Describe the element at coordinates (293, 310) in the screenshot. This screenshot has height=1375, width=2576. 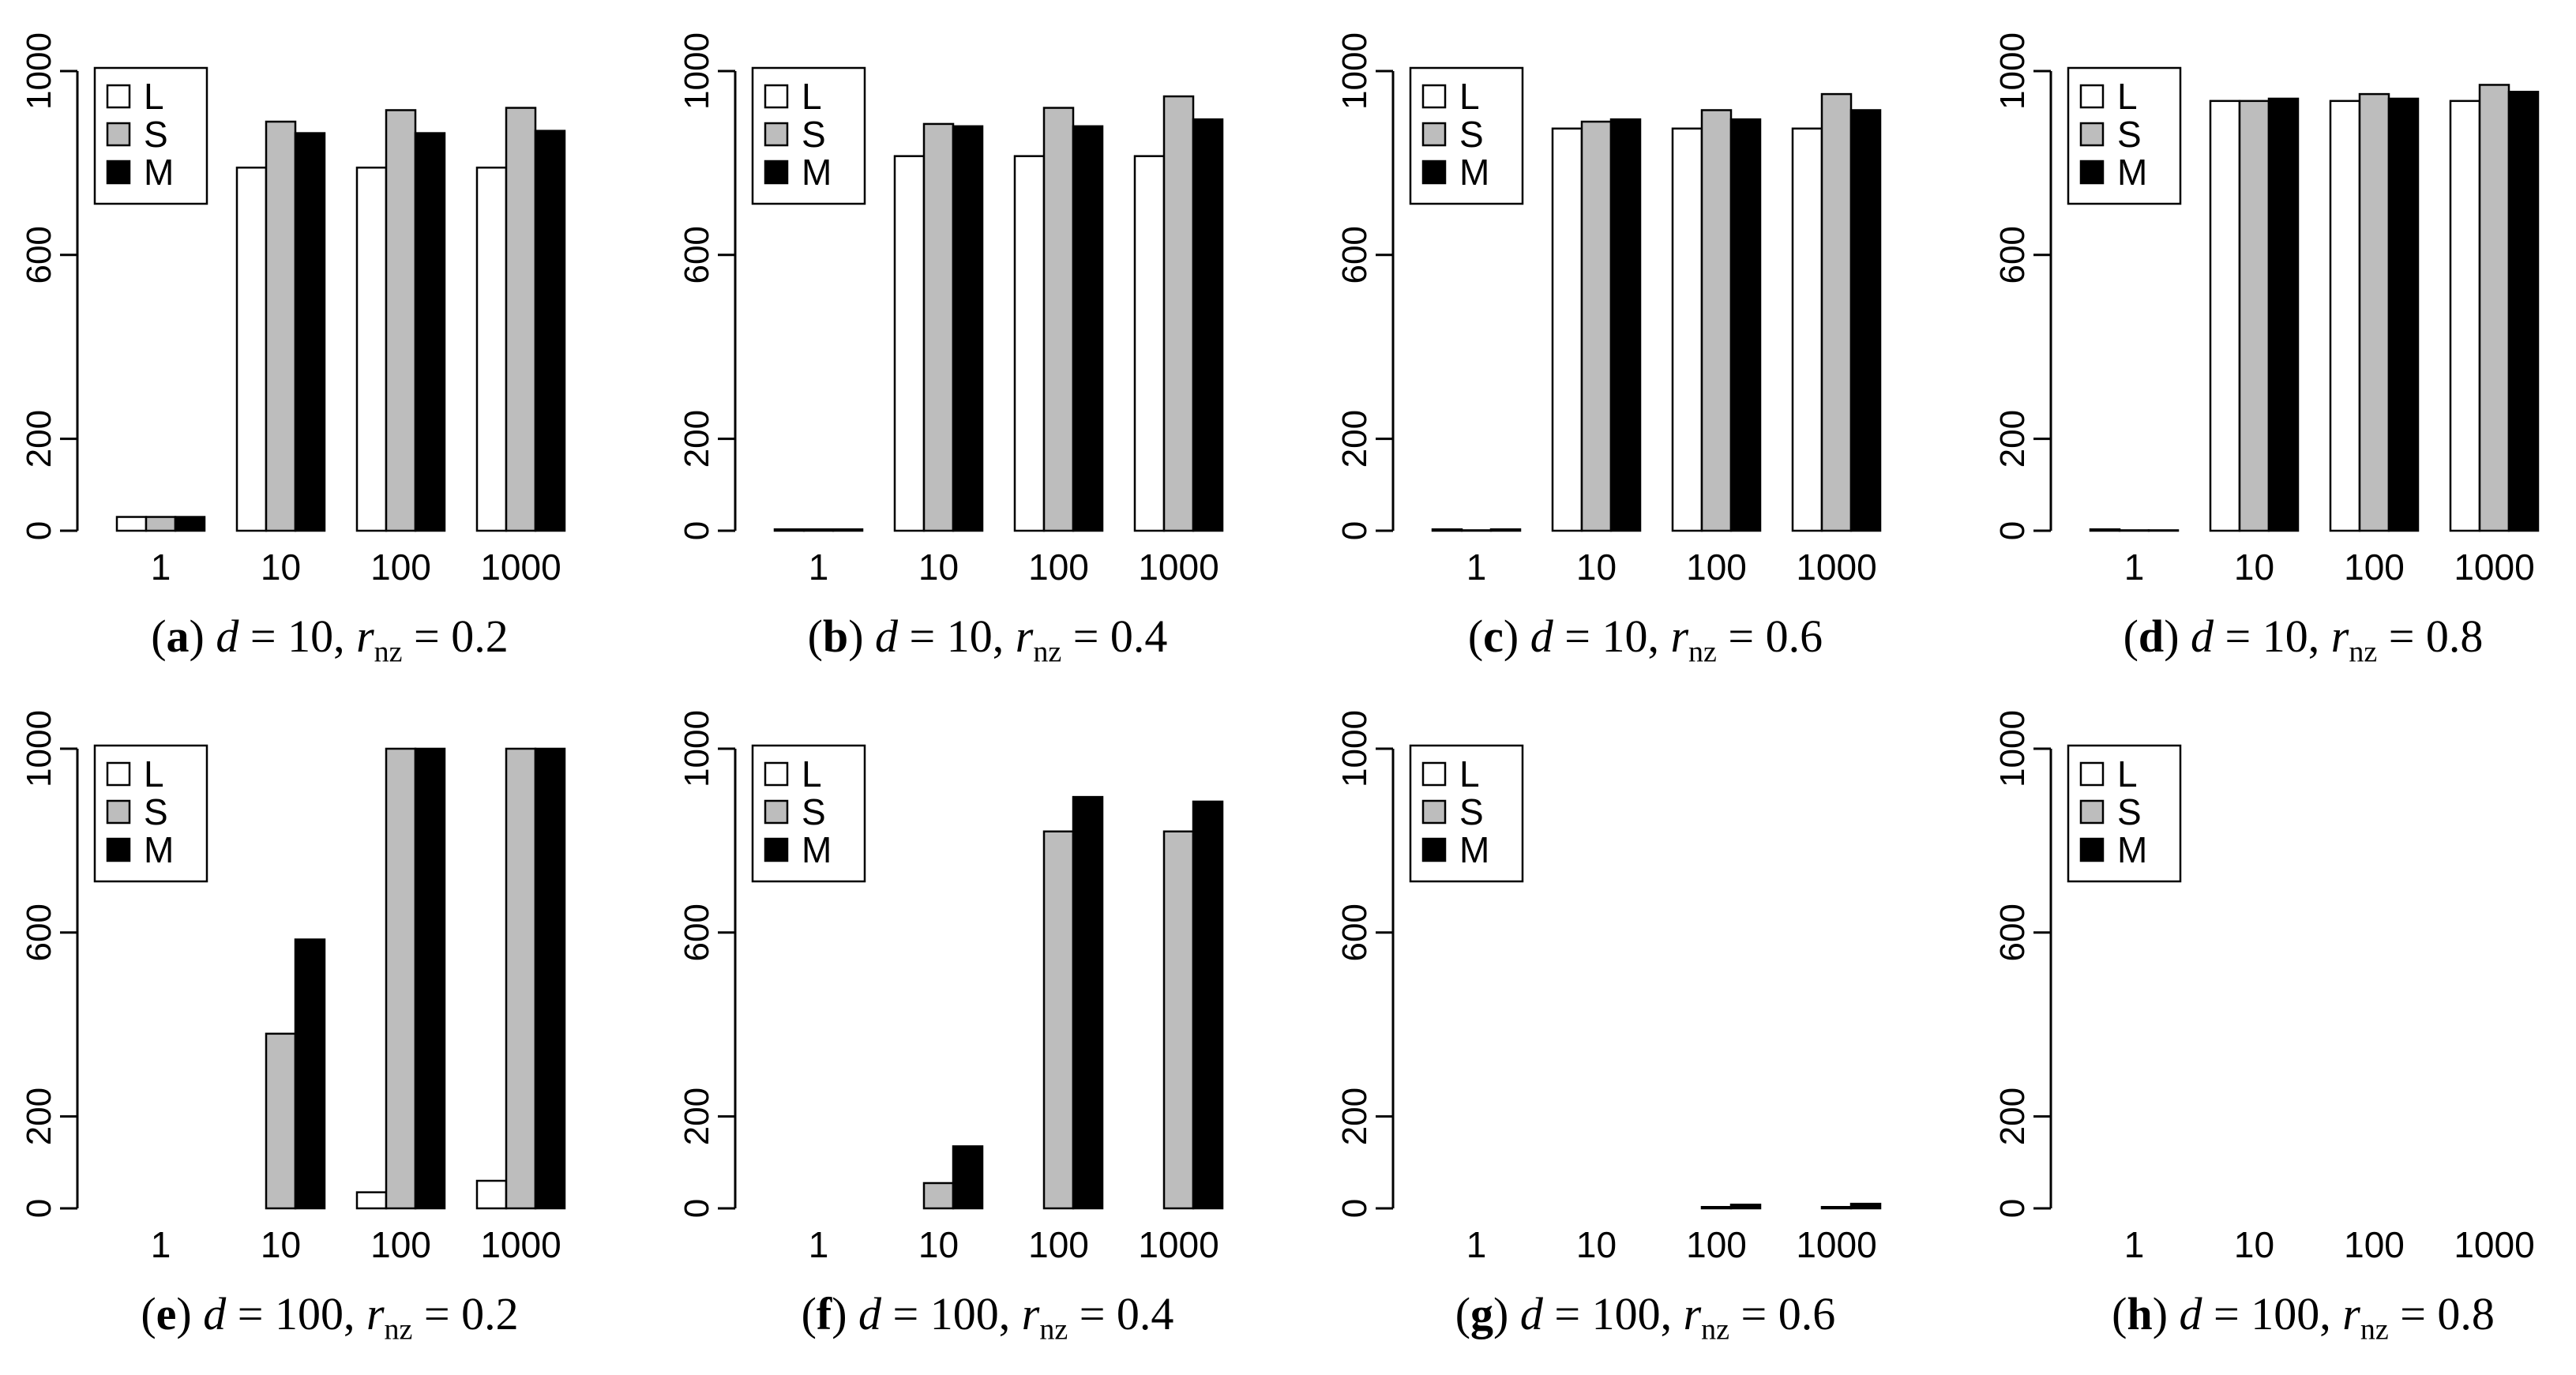
I see `chart-panel-a: 0 200 600 1000 1 10 100 1000 LSM` at that location.